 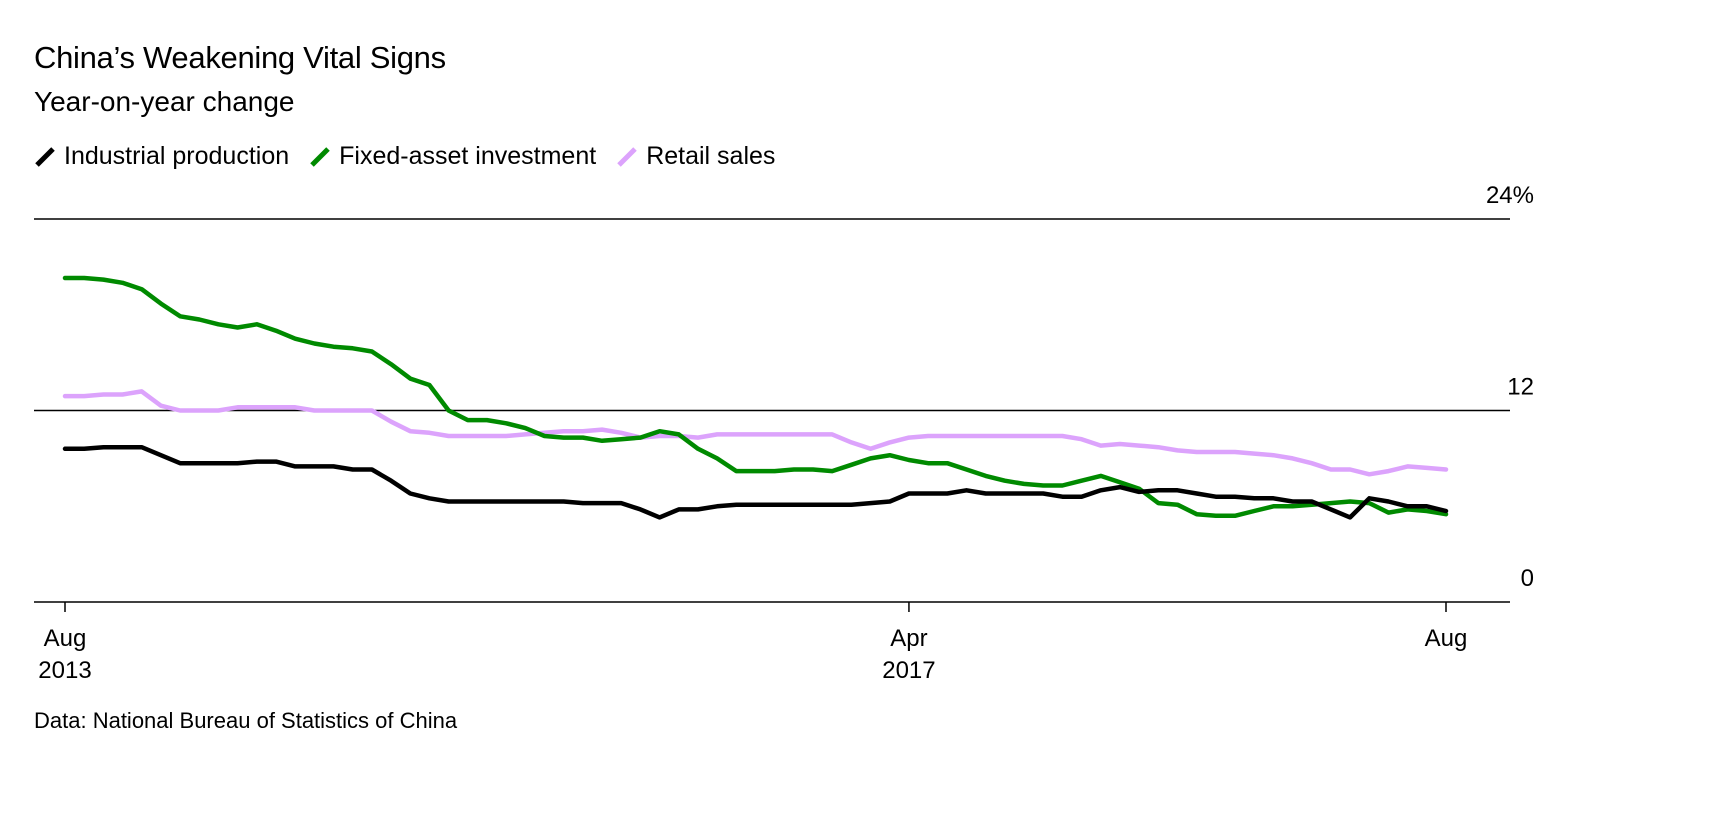 I want to click on x-tick-label: Apr, so click(x=908, y=638).